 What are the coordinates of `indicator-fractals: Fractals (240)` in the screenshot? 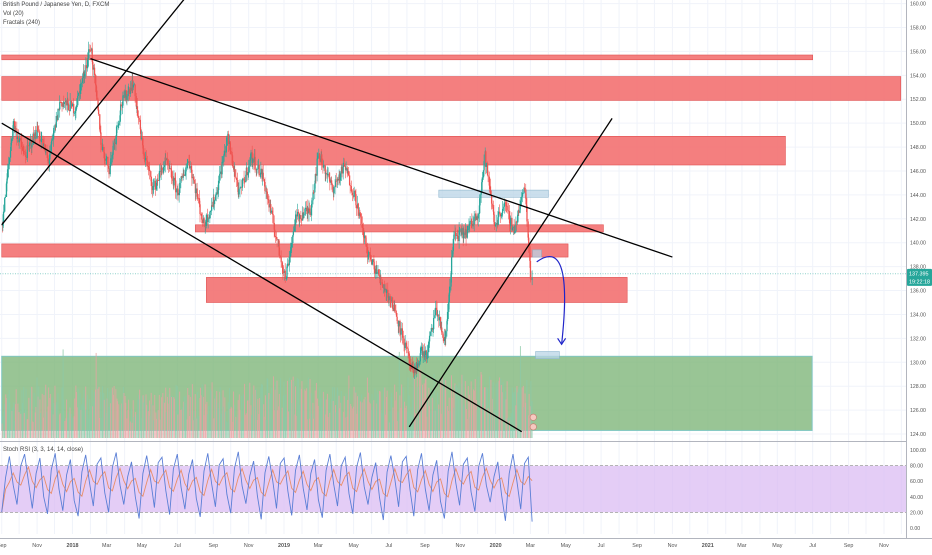 It's located at (22, 23).